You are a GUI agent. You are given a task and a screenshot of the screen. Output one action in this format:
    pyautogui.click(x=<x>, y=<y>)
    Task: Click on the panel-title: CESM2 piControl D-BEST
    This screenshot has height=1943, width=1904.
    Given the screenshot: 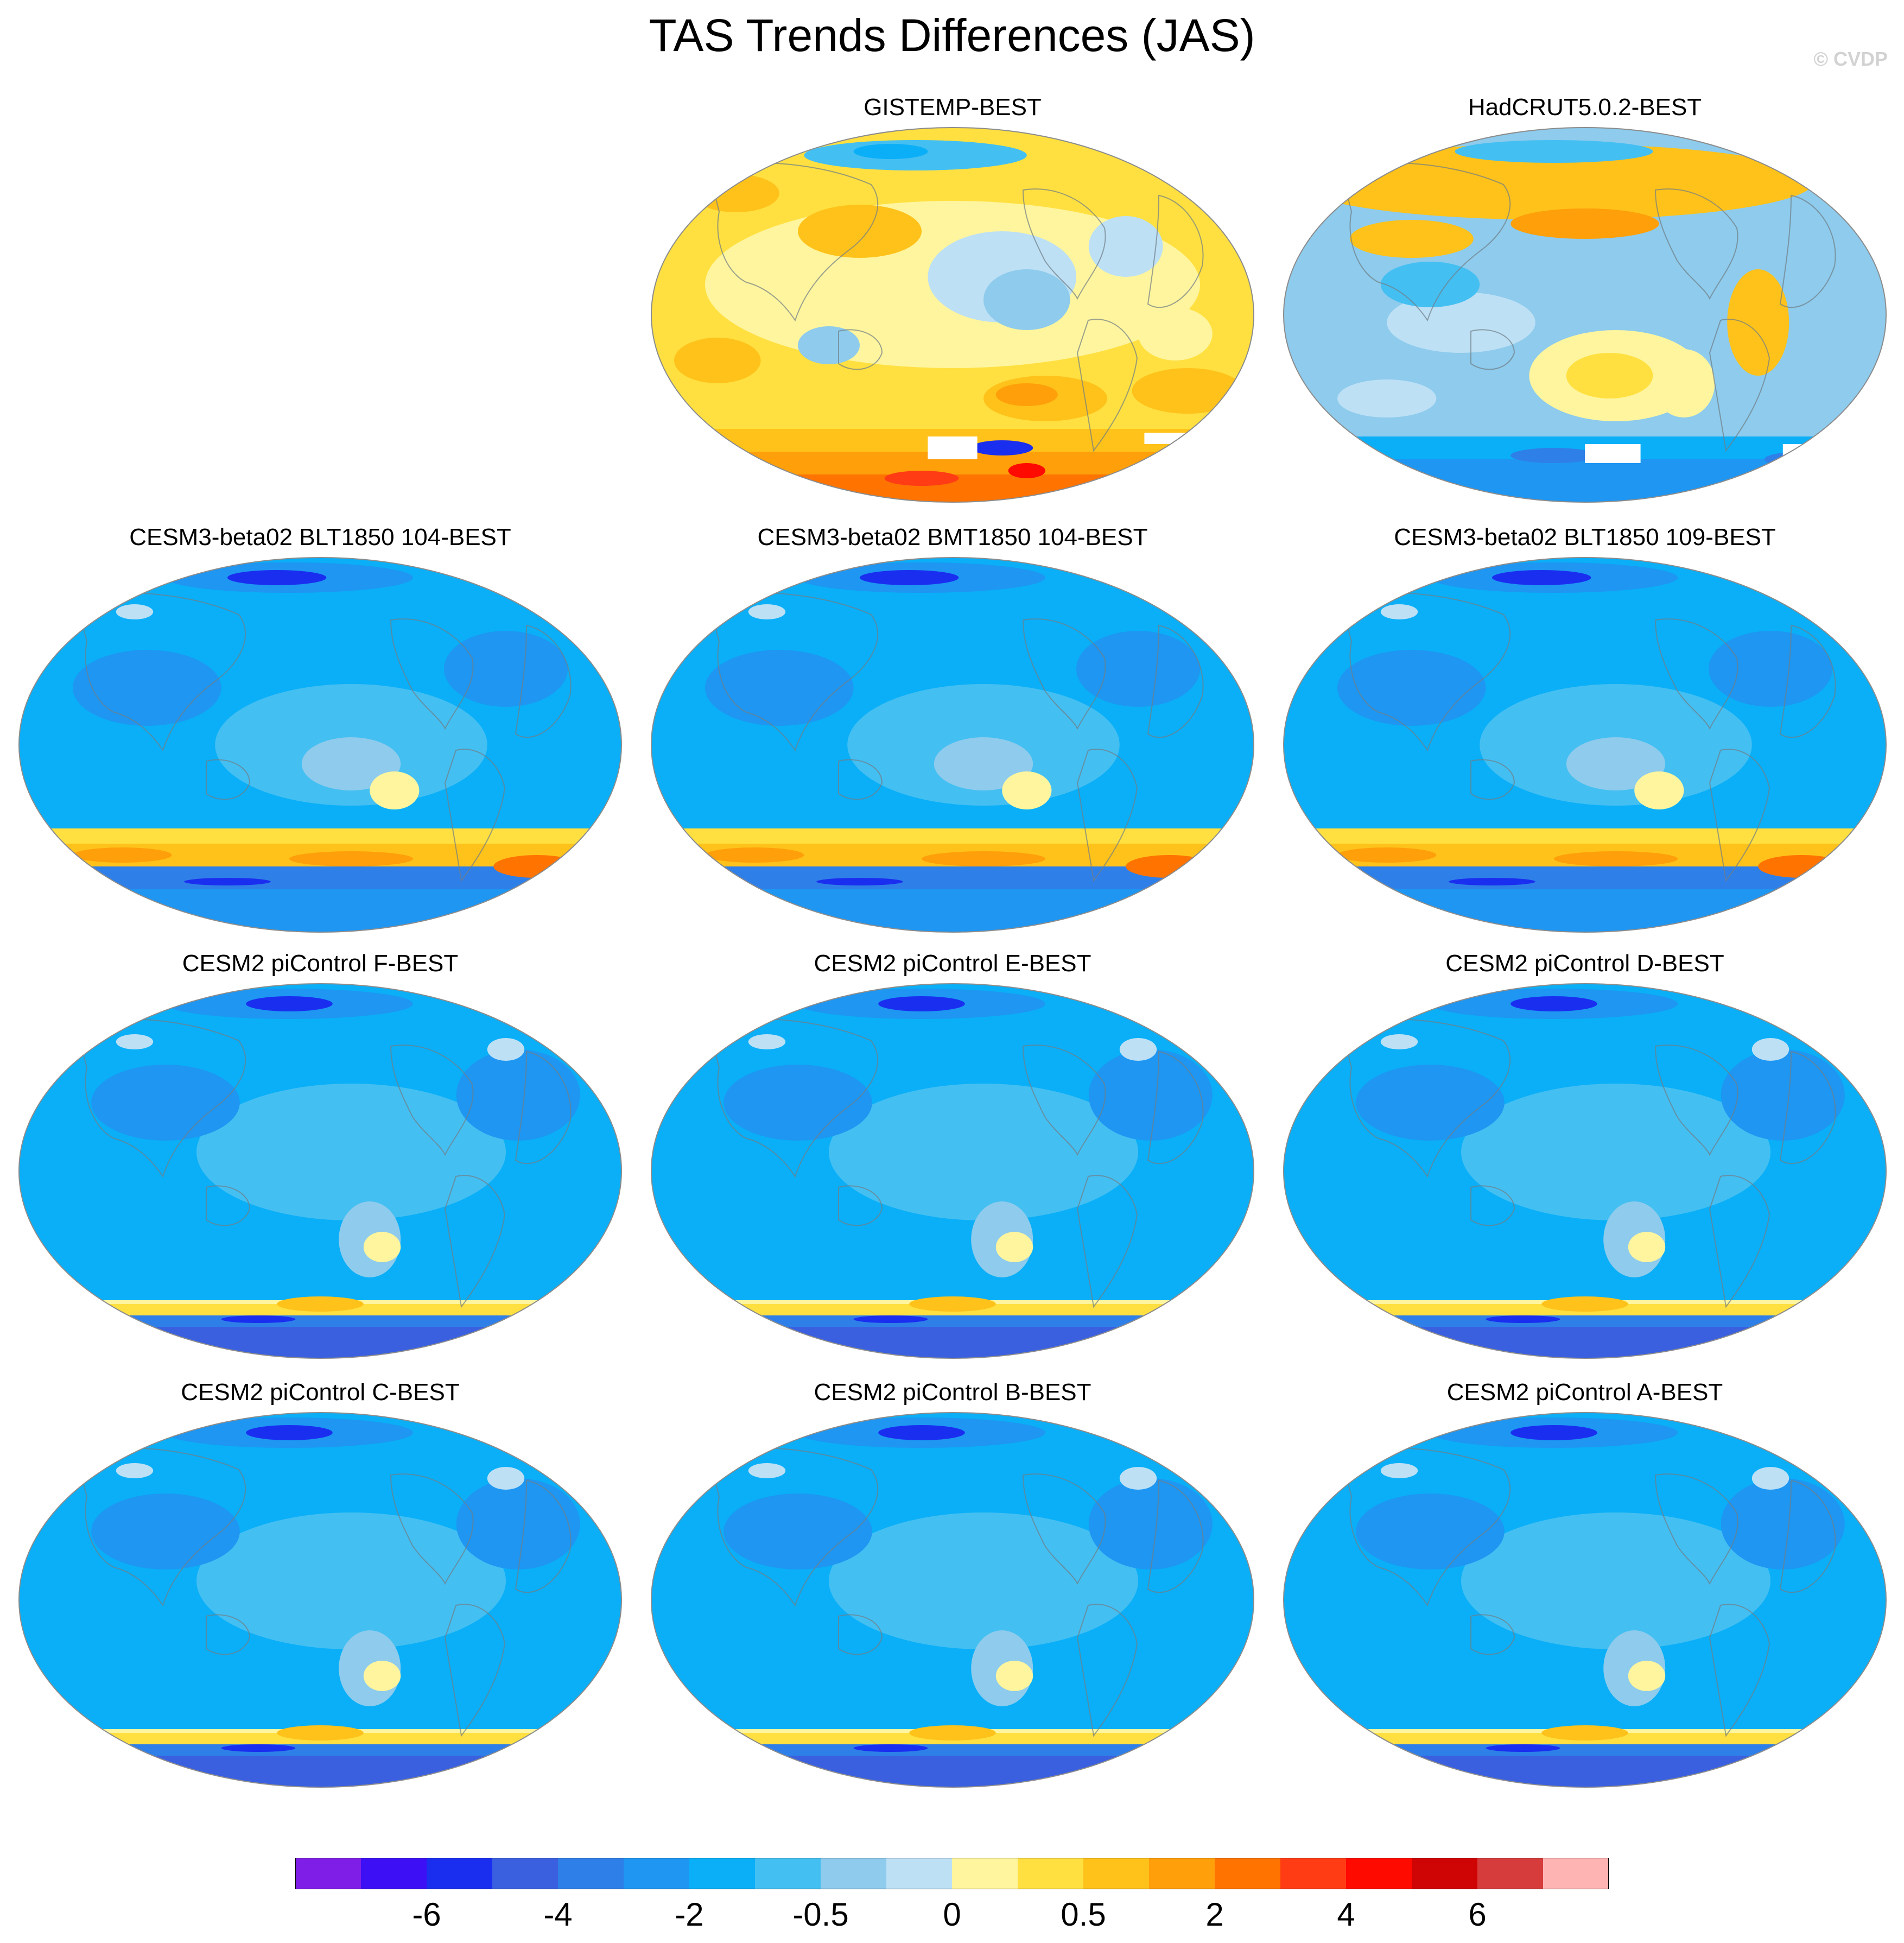 What is the action you would take?
    pyautogui.click(x=1584, y=964)
    